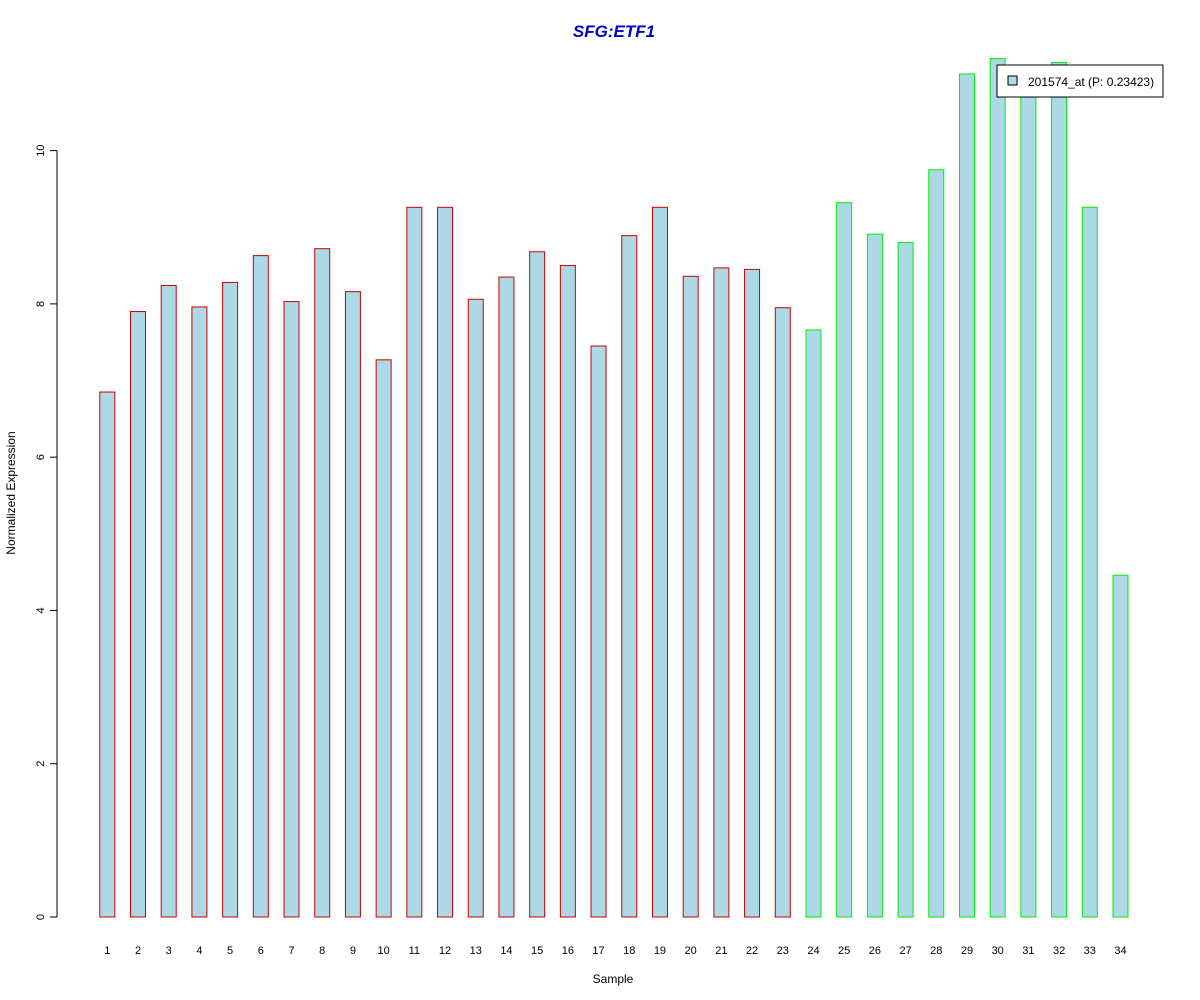 This screenshot has width=1200, height=1000. I want to click on x-tick-label: 5, so click(230, 951).